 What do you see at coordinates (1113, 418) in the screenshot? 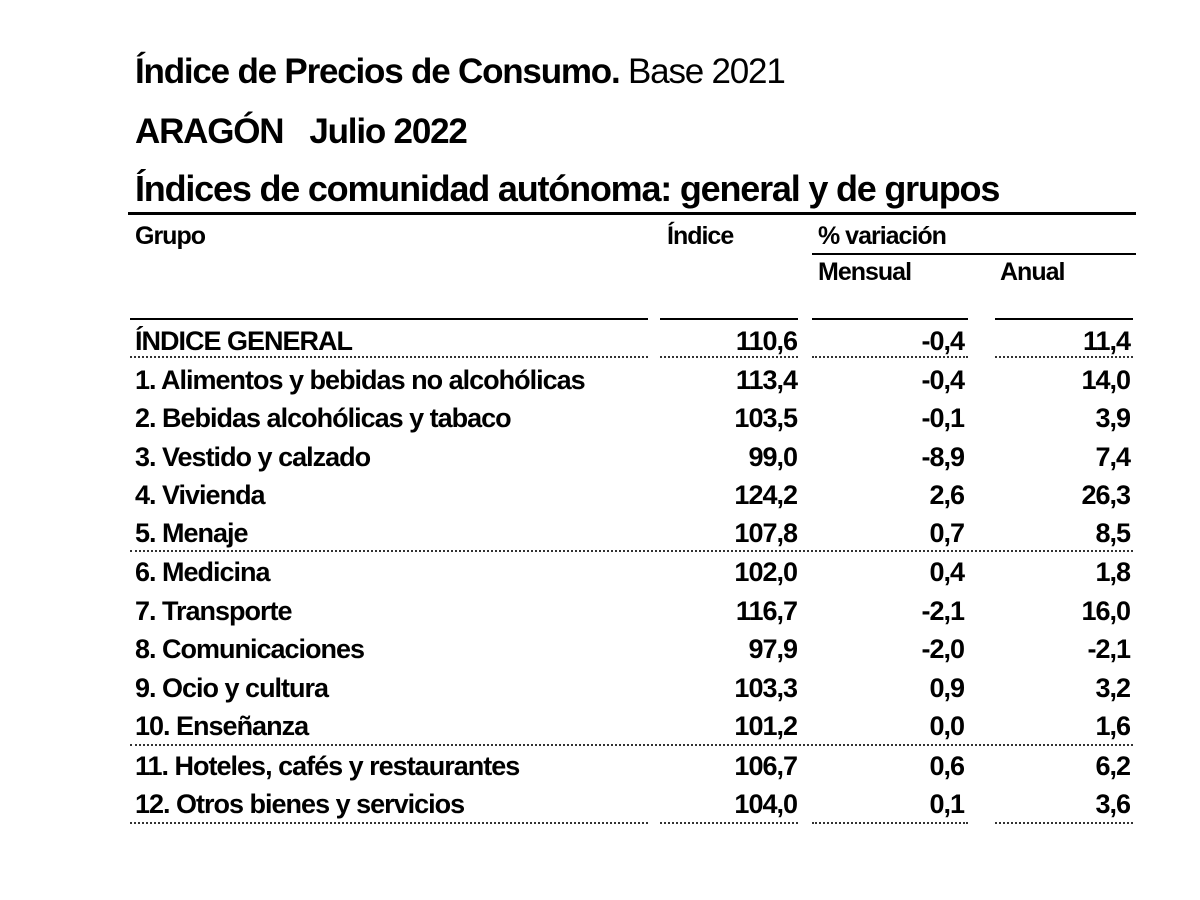
I see `cell-variacion-anual: 3,9` at bounding box center [1113, 418].